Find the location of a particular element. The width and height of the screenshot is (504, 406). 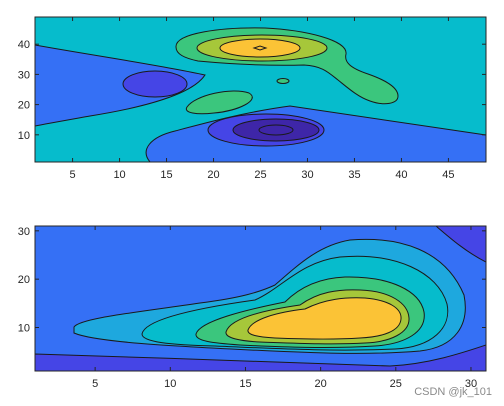

top-y-tick-label: 10 is located at coordinates (24, 136).